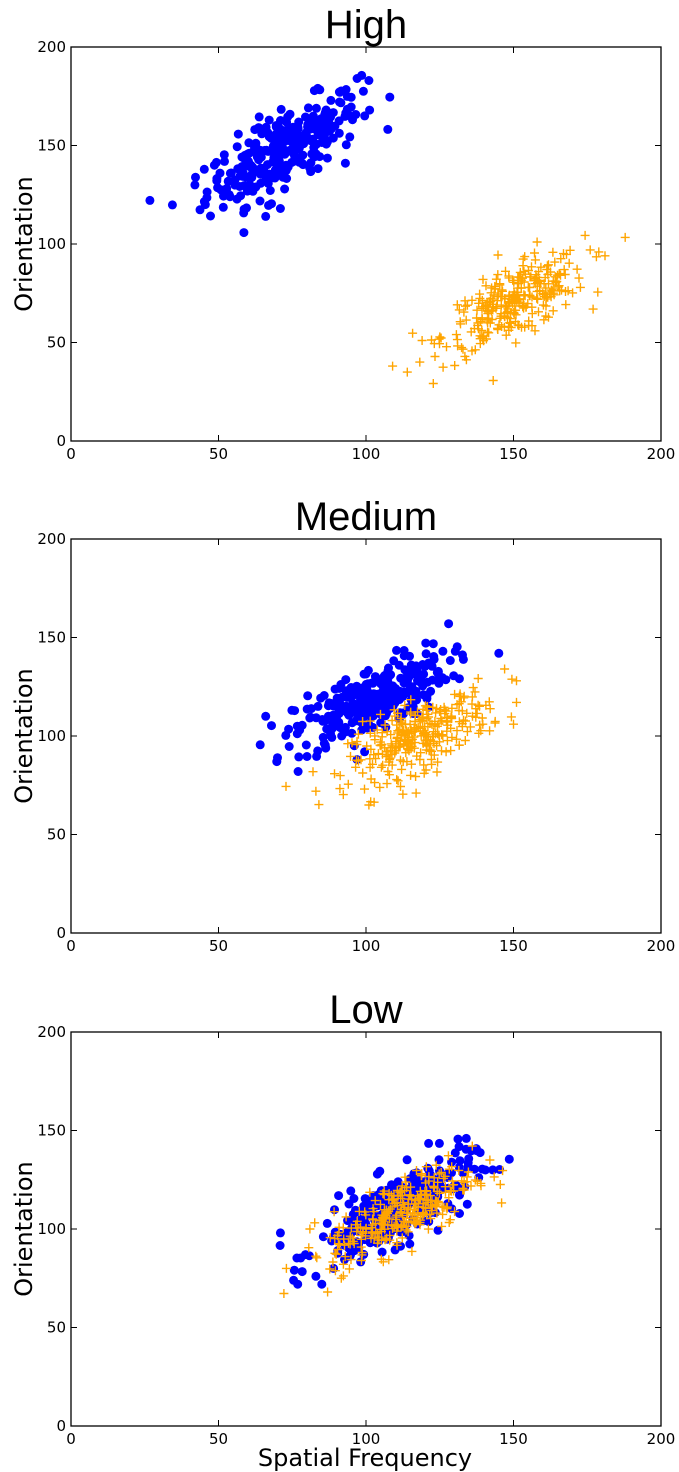 This screenshot has height=1472, width=679. I want to click on y-axis-label: Orientation, so click(24, 736).